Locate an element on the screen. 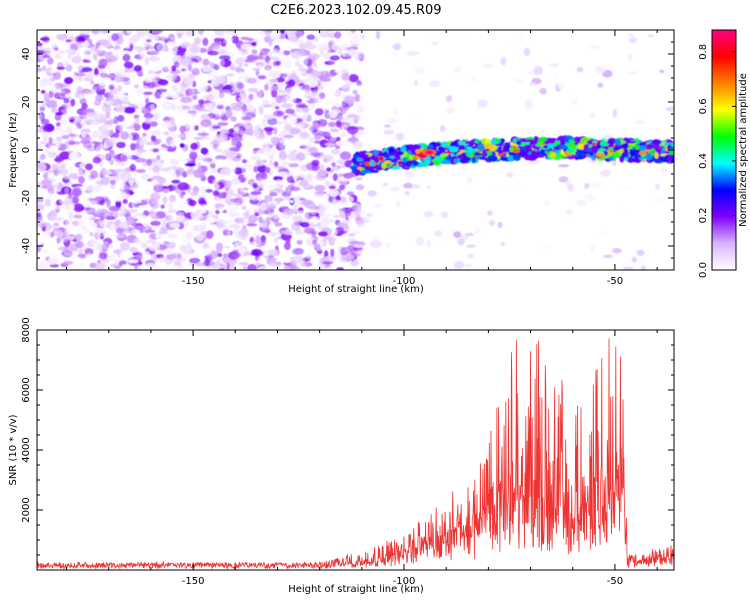 The image size is (750, 600). y-tick-label: 8000 is located at coordinates (26, 329).